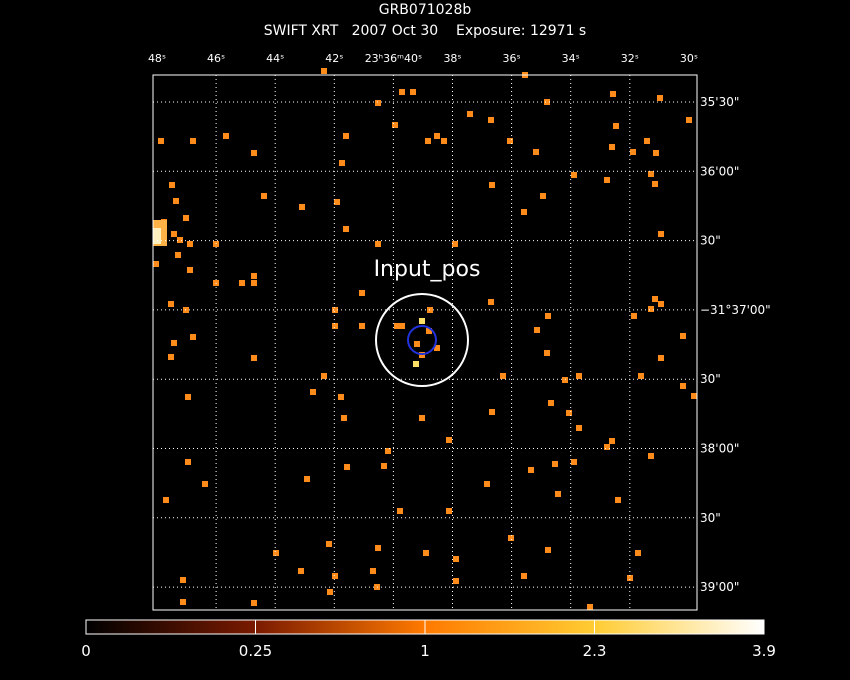 This screenshot has height=680, width=850. What do you see at coordinates (719, 587) in the screenshot?
I see `dec-label: 39'00"` at bounding box center [719, 587].